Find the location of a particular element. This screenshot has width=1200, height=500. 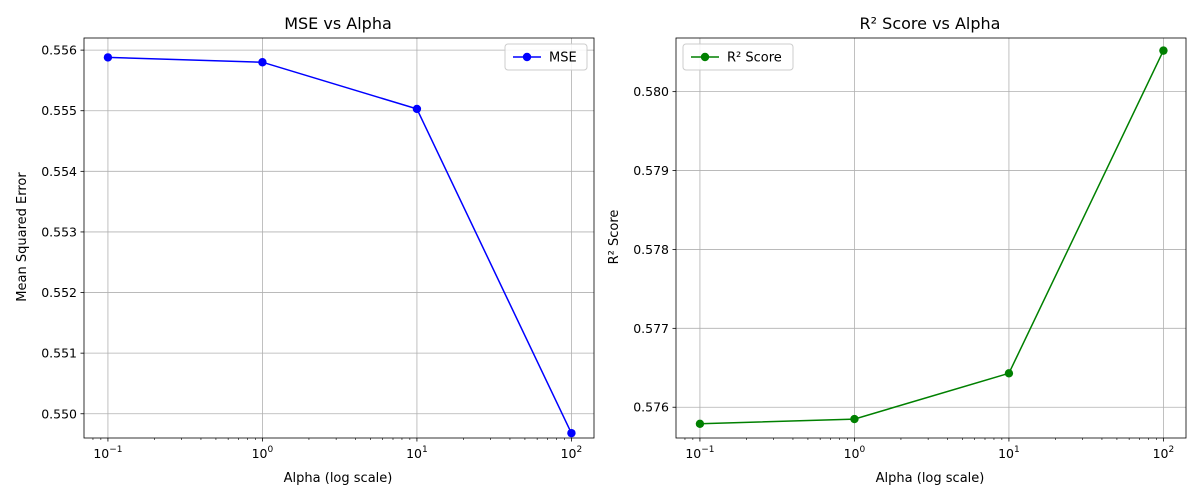

mse-xtick-label-0: 10⁻¹ is located at coordinates (107, 453).